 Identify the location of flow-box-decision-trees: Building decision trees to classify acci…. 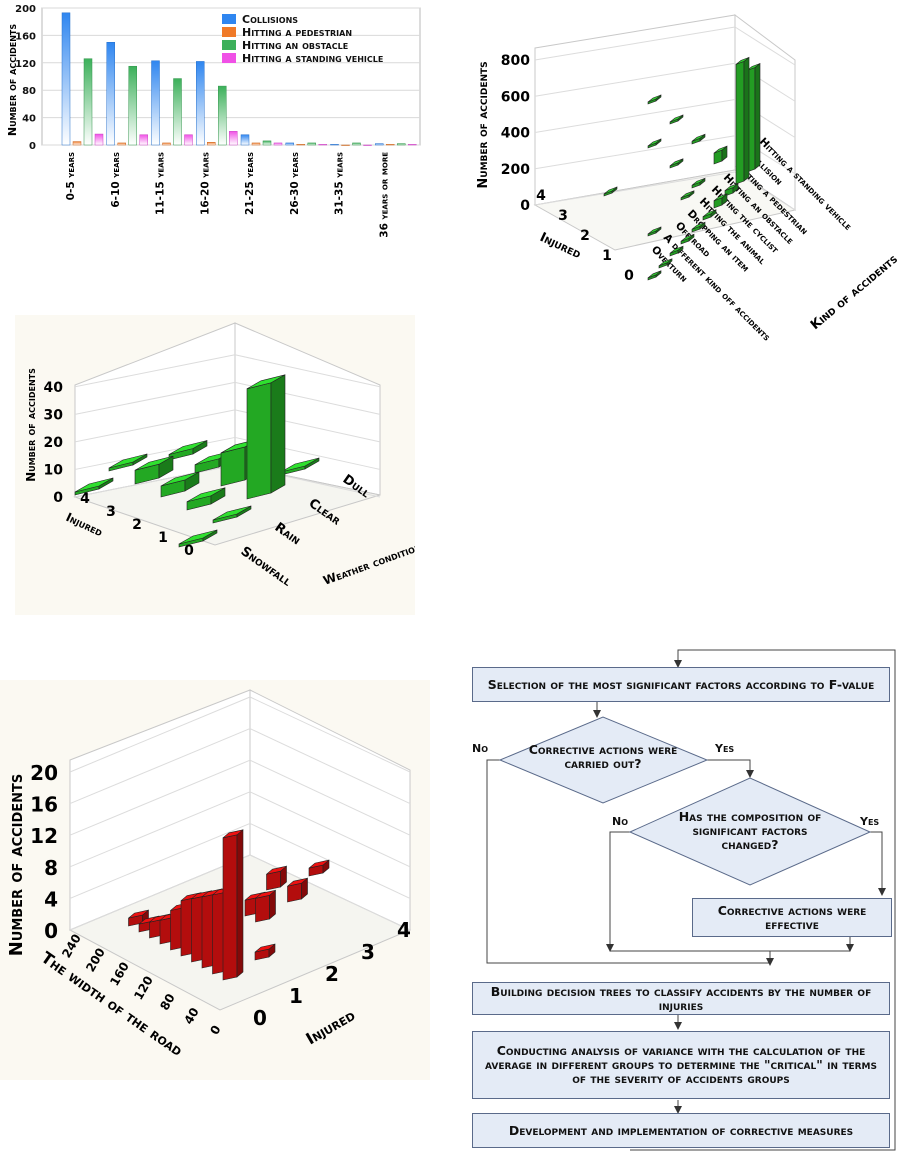
(681, 998).